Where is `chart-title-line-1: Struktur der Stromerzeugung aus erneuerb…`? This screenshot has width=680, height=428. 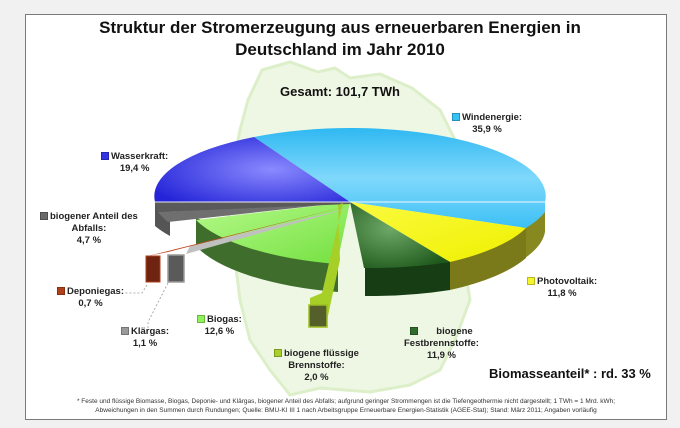
chart-title-line-1: Struktur der Stromerzeugung aus erneuerb… is located at coordinates (340, 27).